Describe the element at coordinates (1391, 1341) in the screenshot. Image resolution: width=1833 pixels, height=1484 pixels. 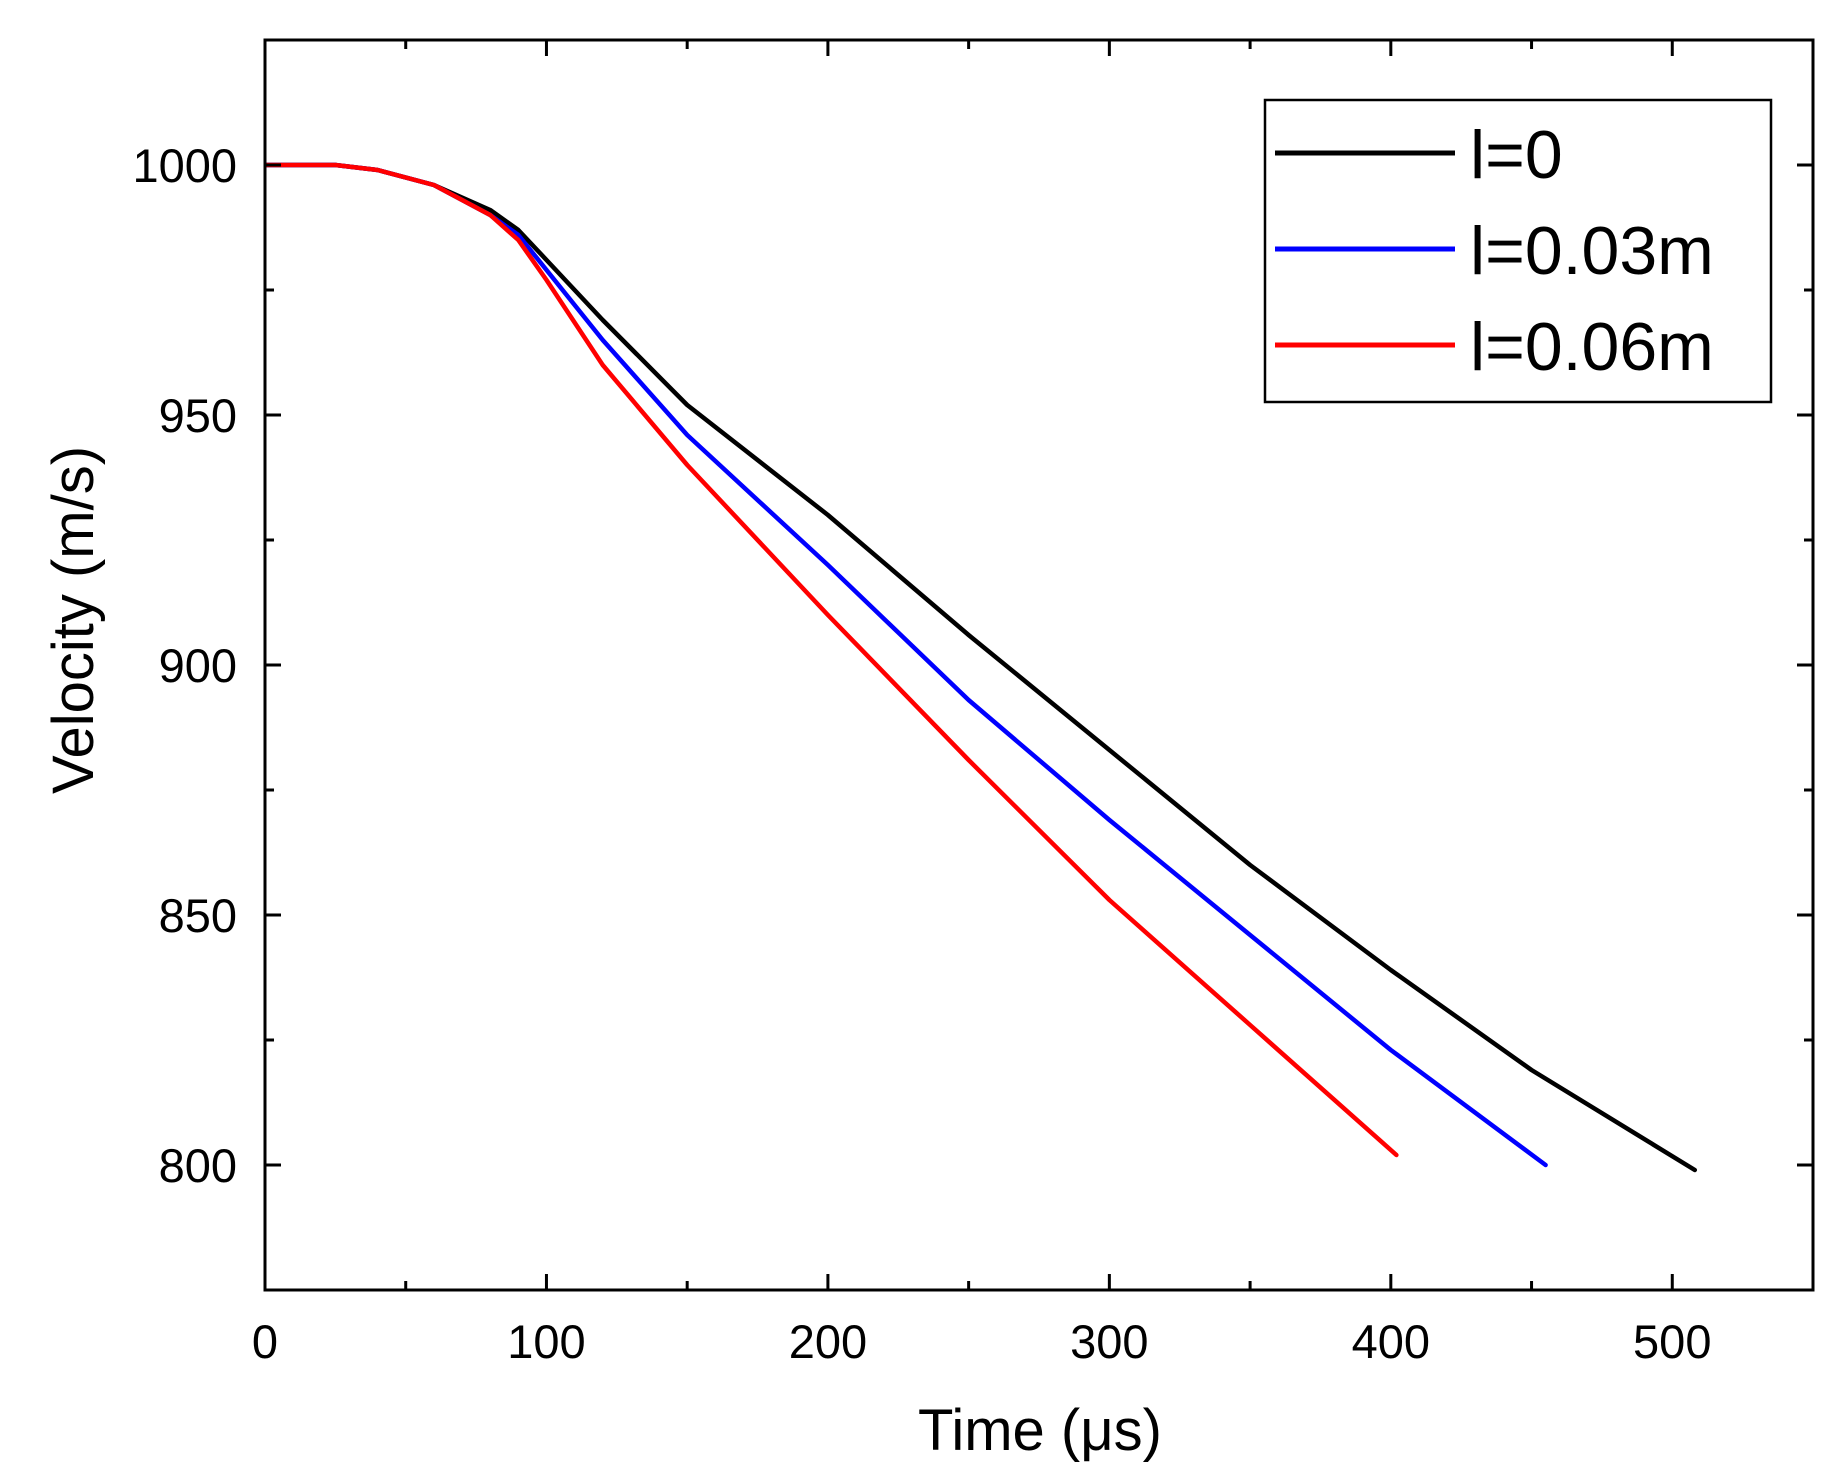
I see `x-tick-label: 400` at that location.